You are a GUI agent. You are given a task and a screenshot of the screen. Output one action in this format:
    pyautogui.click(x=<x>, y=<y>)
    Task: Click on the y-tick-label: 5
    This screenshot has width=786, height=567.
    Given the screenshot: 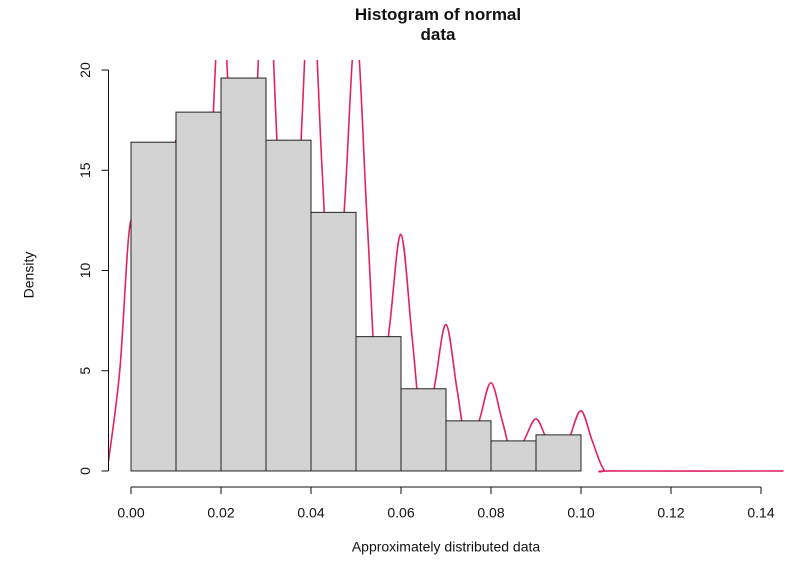 What is the action you would take?
    pyautogui.click(x=85, y=371)
    